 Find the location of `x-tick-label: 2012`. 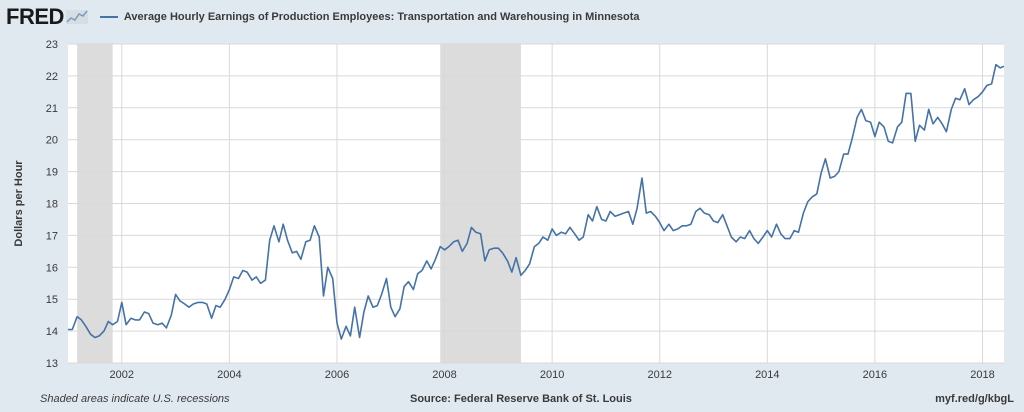

x-tick-label: 2012 is located at coordinates (659, 375).